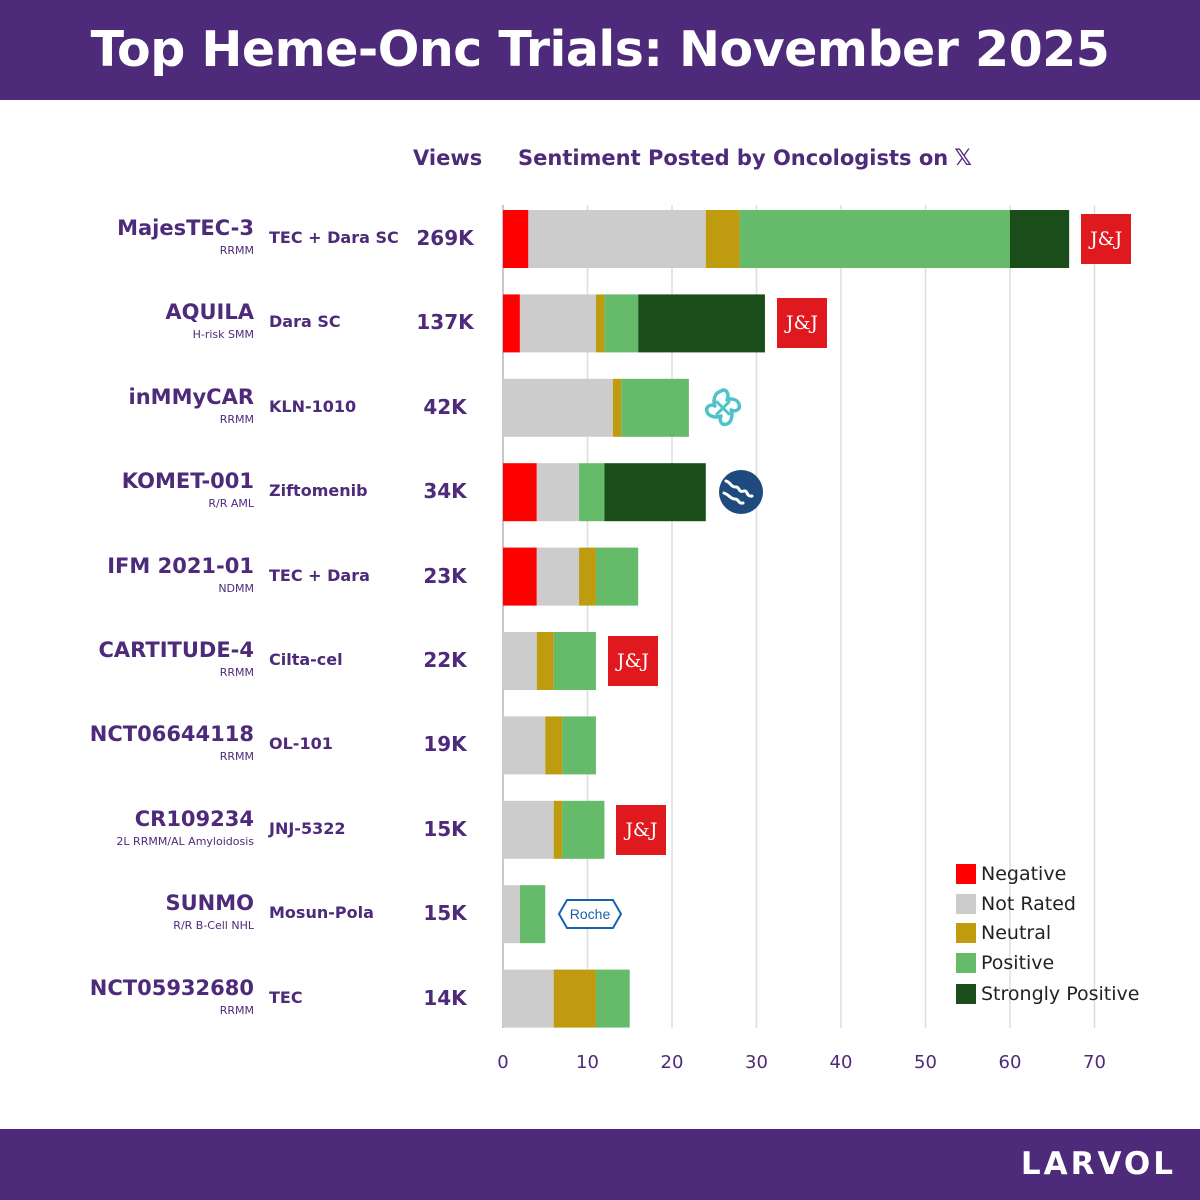  Describe the element at coordinates (180, 565) in the screenshot. I see `trial-name: IFM 2021-01` at that location.